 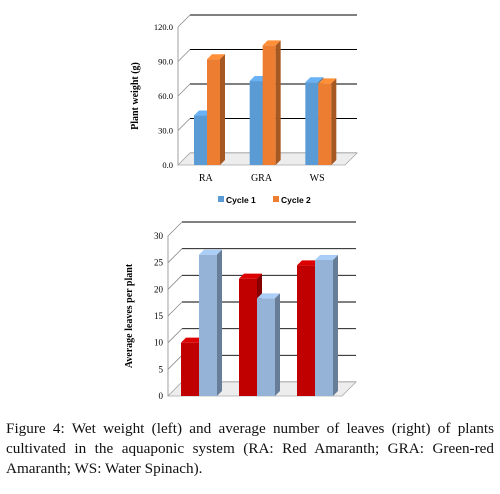 I want to click on y-tick-label: 30.0, so click(x=165, y=131).